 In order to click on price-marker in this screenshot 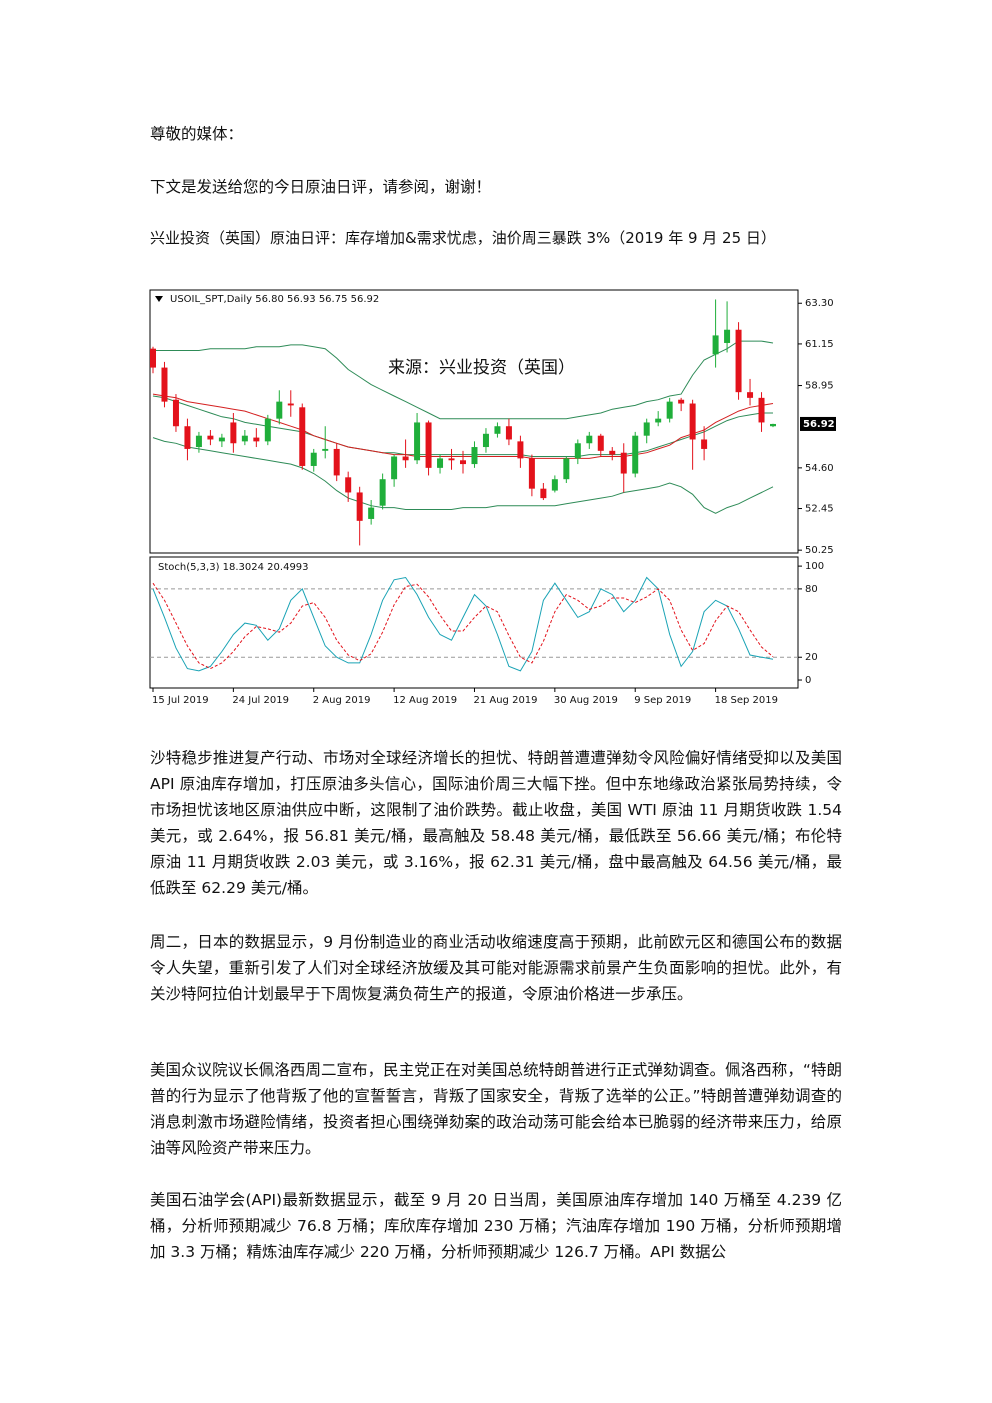, I will do `click(818, 423)`.